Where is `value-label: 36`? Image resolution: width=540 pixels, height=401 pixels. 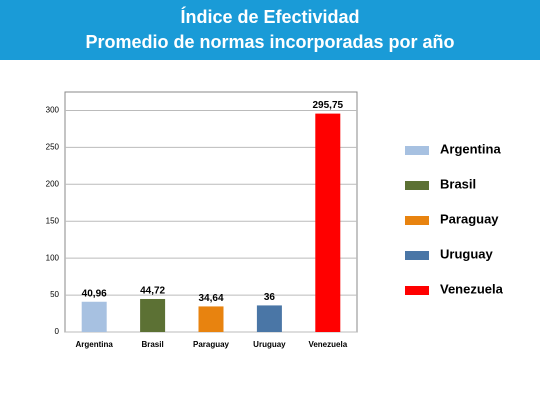
value-label: 36 is located at coordinates (270, 297).